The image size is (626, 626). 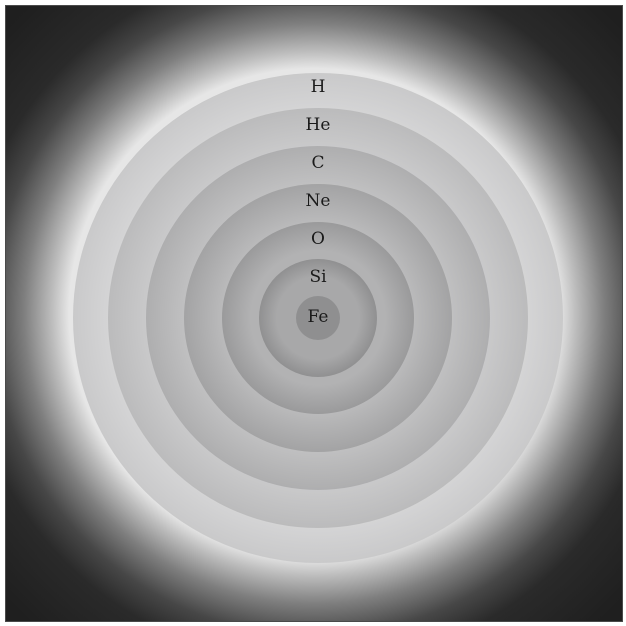 I want to click on shell-label-h: H, so click(x=318, y=87).